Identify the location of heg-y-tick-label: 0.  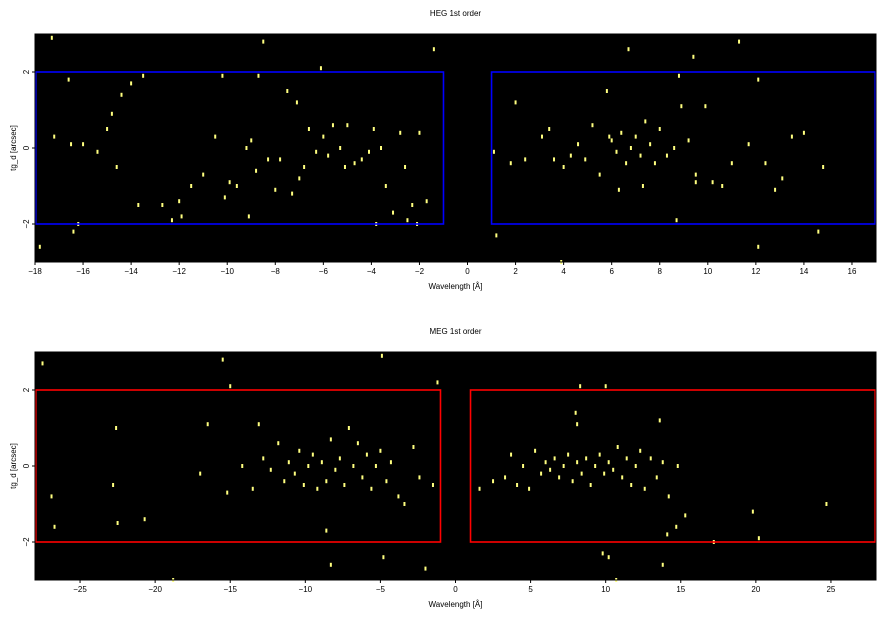
(26, 147).